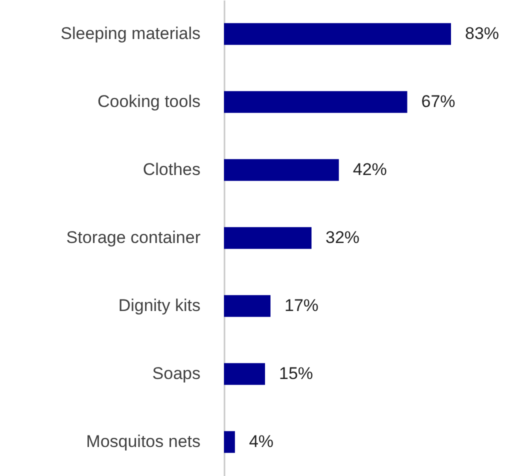 Image resolution: width=525 pixels, height=476 pixels. What do you see at coordinates (343, 237) in the screenshot?
I see `data-label: 32%` at bounding box center [343, 237].